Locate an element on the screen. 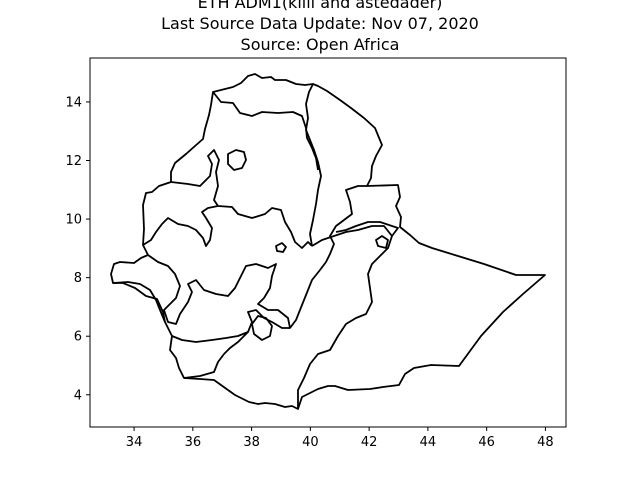 This screenshot has width=640, height=480. dire-dawa-boundary is located at coordinates (367, 229).